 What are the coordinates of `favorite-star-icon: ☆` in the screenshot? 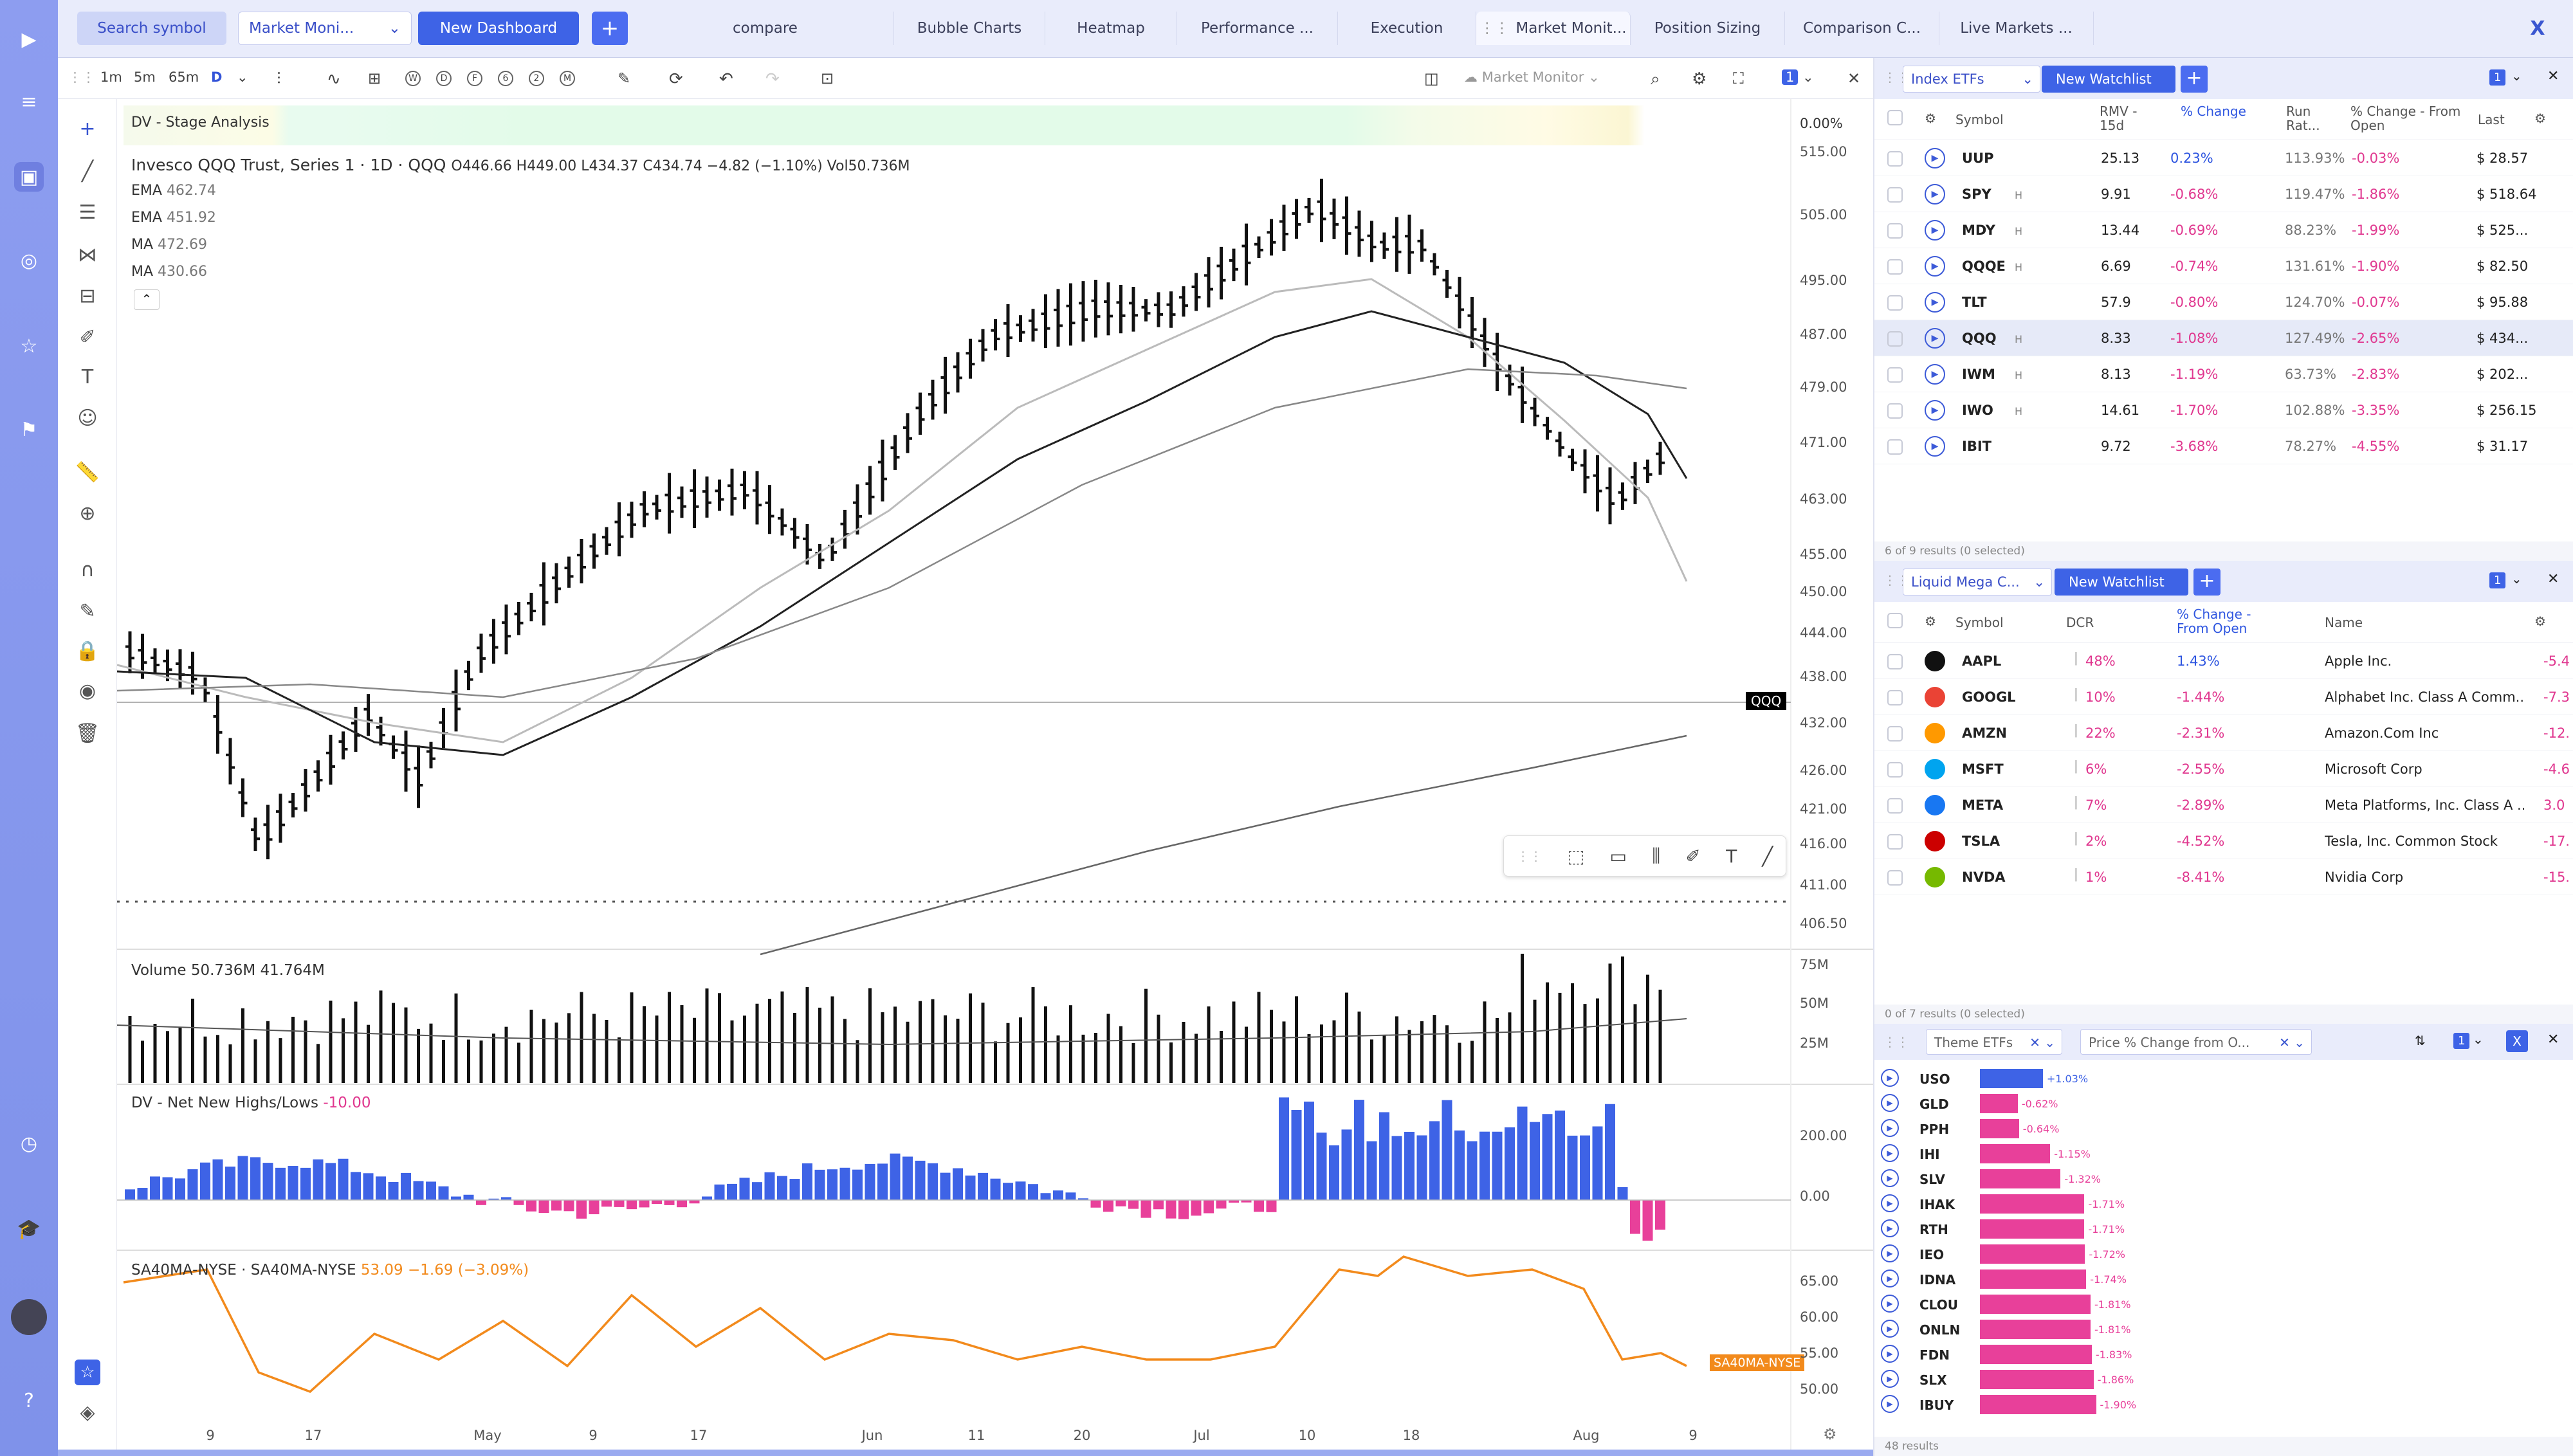 It's located at (87, 1372).